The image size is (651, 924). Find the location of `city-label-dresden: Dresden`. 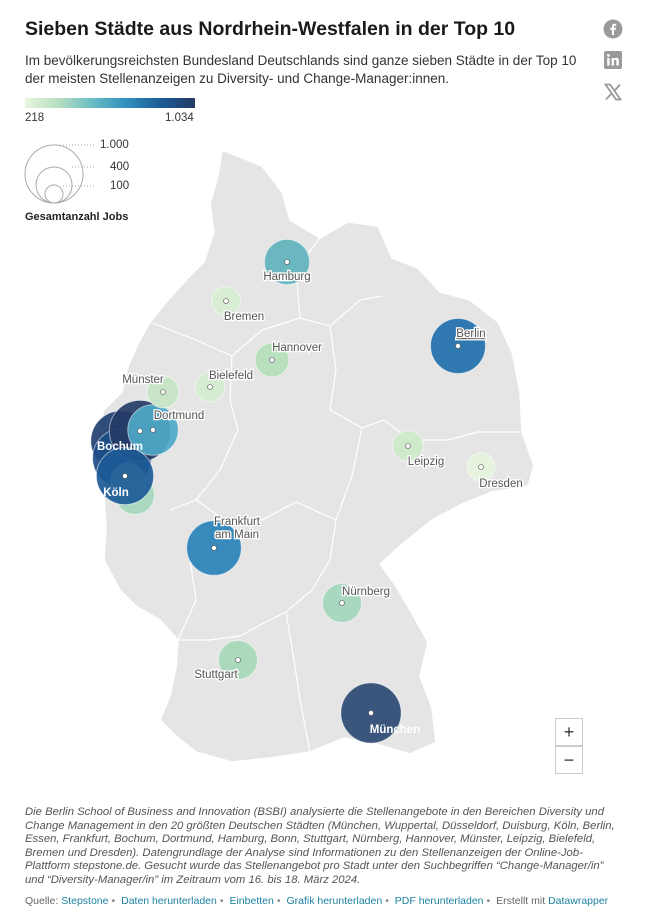

city-label-dresden: Dresden is located at coordinates (500, 484).